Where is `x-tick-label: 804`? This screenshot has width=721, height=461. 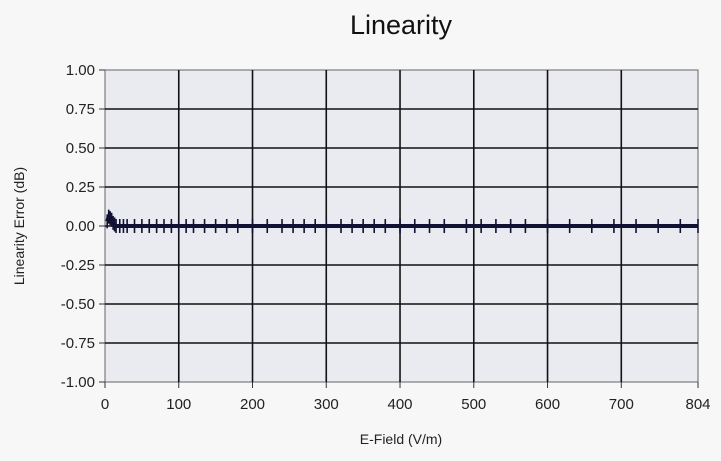 x-tick-label: 804 is located at coordinates (697, 404).